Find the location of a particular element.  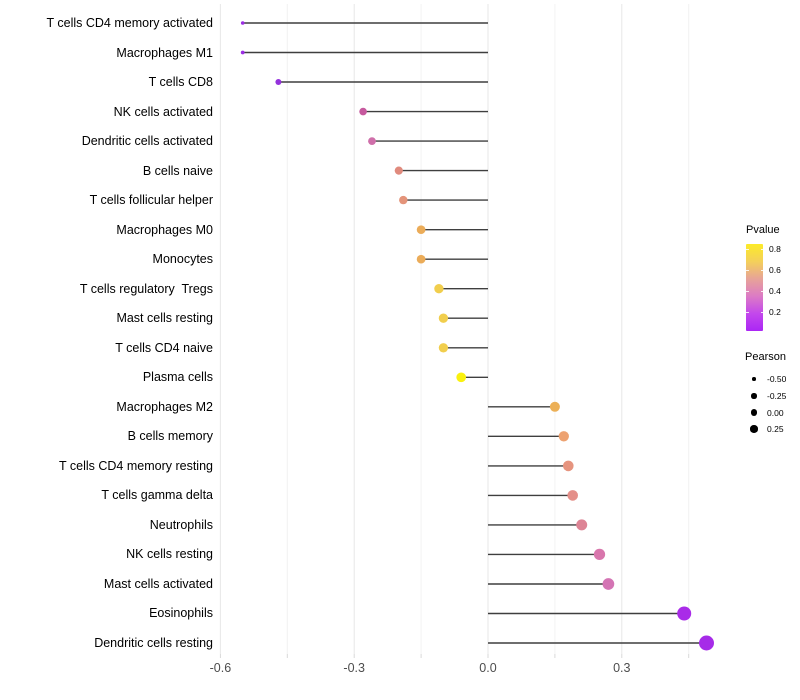

category-label: NK cells activated is located at coordinates (163, 111).